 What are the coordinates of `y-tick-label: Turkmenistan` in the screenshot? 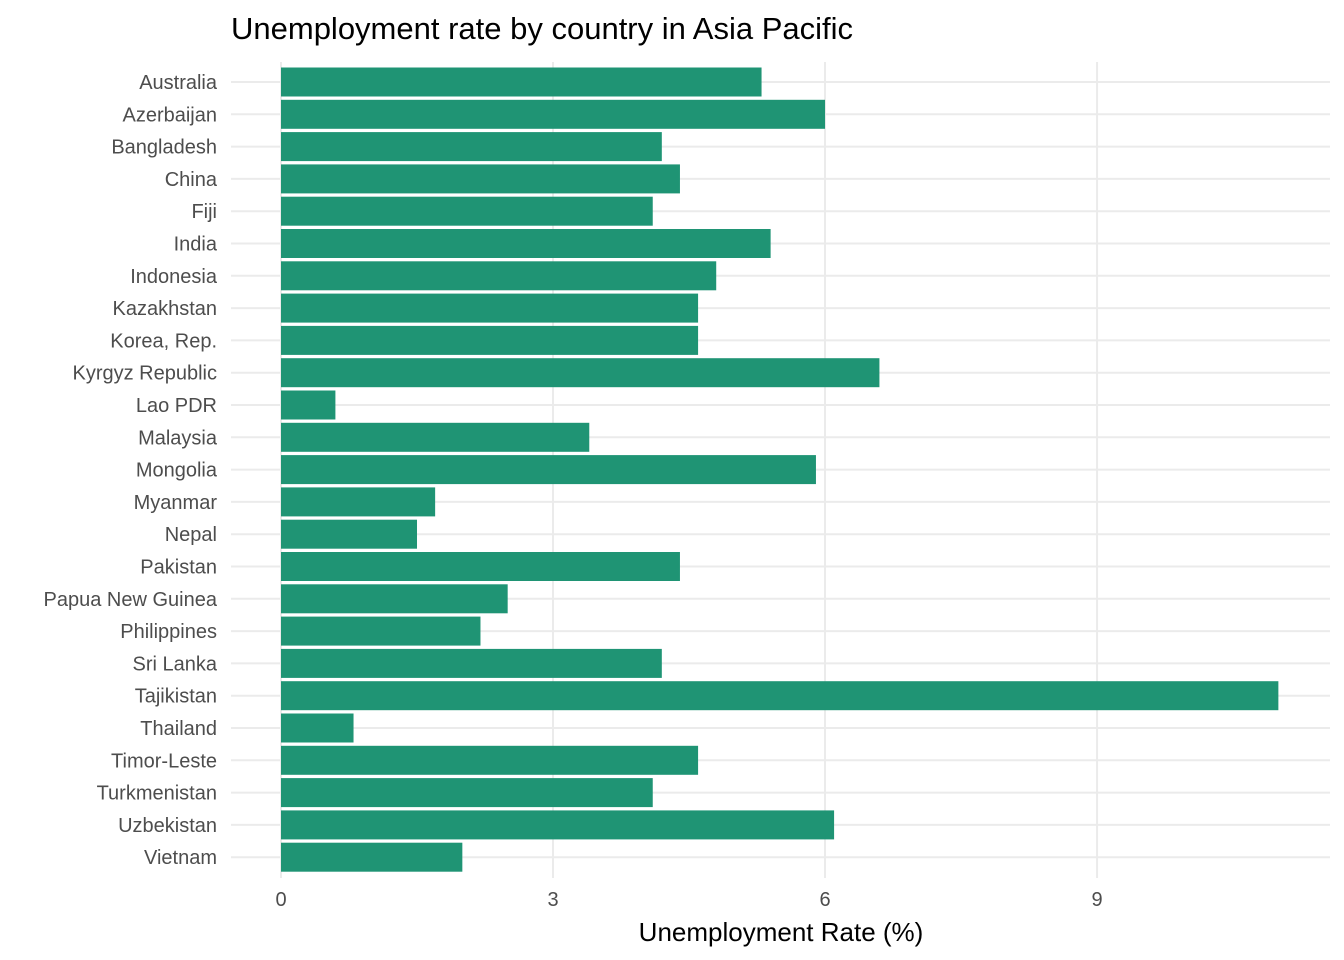 It's located at (157, 794).